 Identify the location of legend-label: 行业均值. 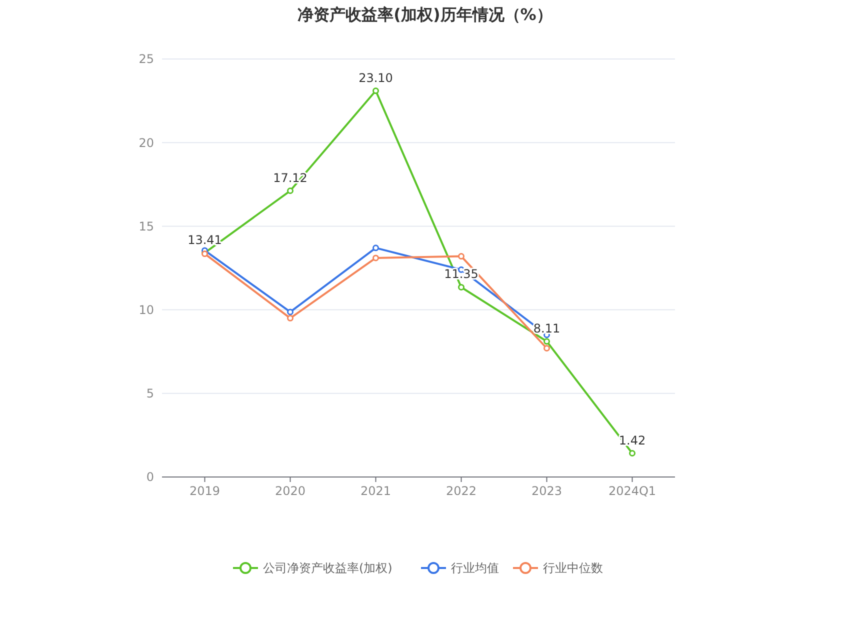
(475, 568).